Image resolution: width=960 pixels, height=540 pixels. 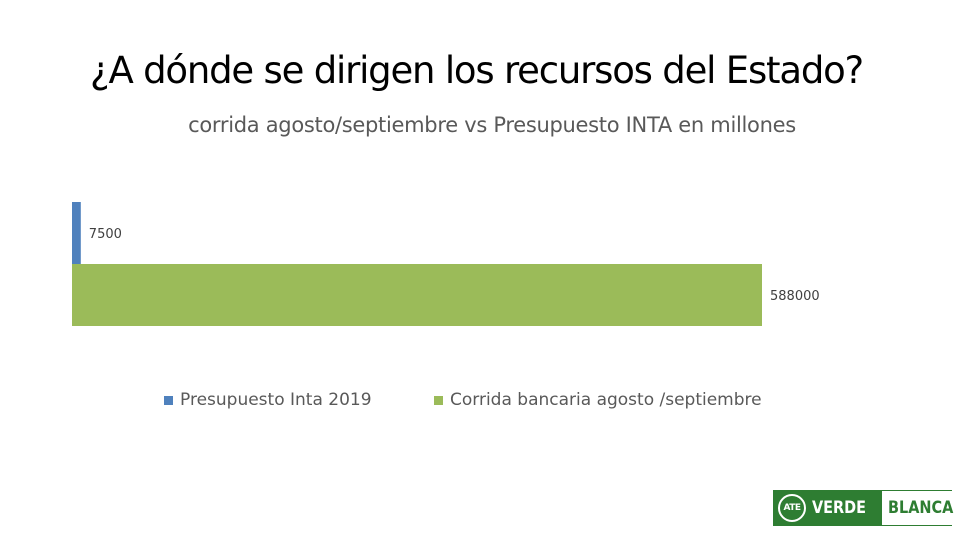 I want to click on data-label-corrida: 588000, so click(x=795, y=296).